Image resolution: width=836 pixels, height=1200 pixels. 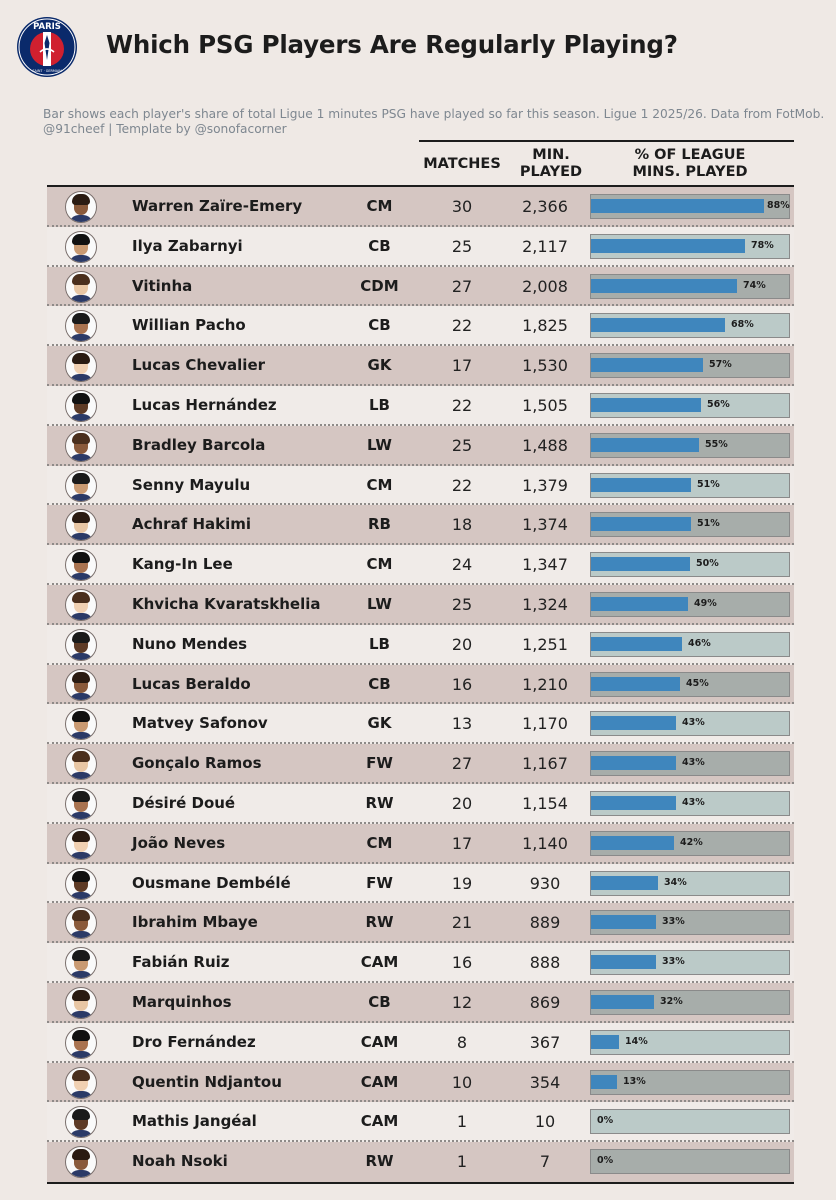 What do you see at coordinates (420, 366) in the screenshot?
I see `table-row: Lucas Chevalier GK 17 1,530 57%` at bounding box center [420, 366].